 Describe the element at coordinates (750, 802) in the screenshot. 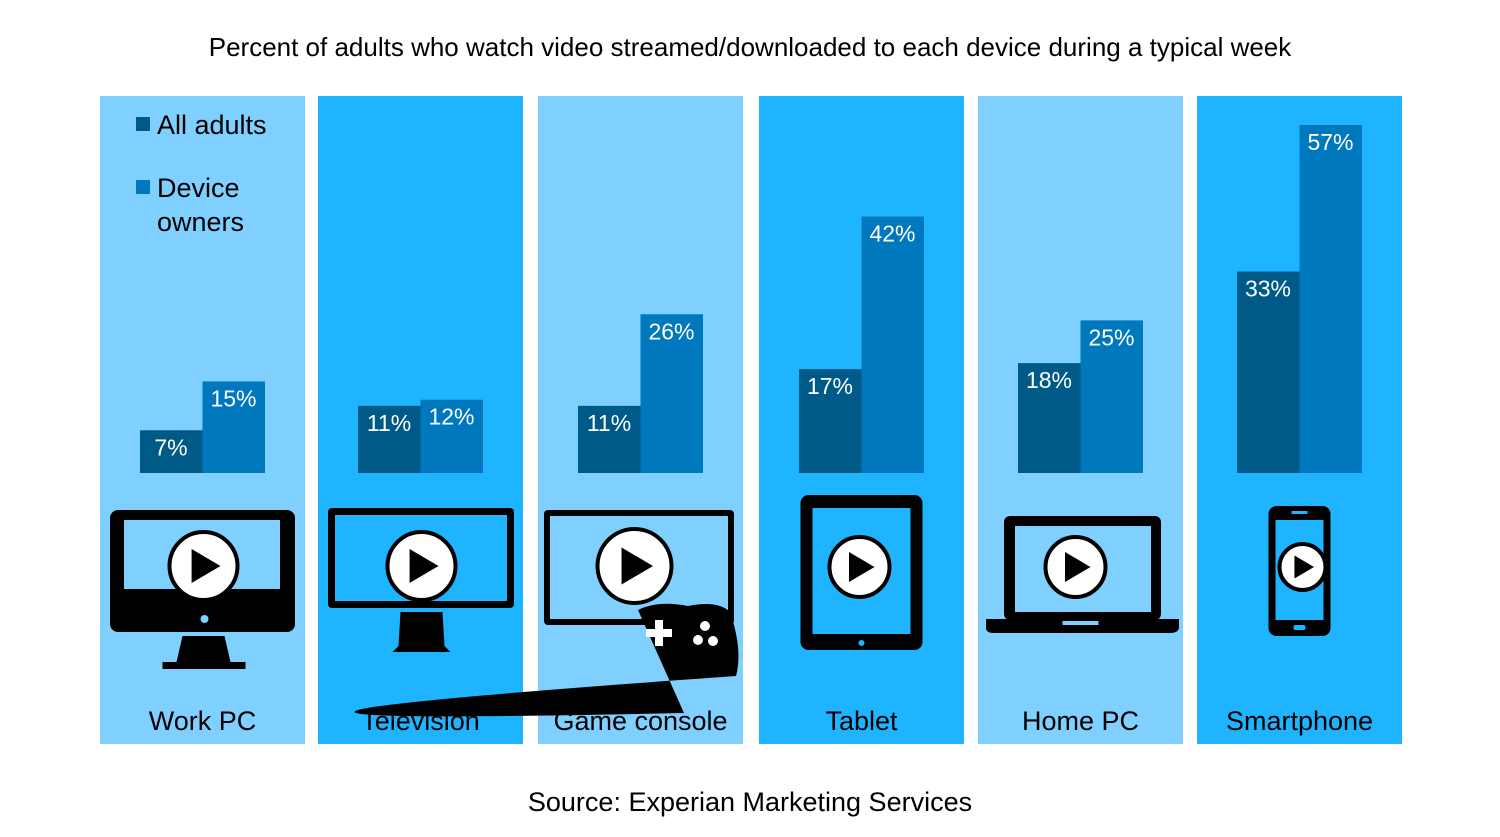

I see `chart-source: Source: Experian Marketing Services` at that location.